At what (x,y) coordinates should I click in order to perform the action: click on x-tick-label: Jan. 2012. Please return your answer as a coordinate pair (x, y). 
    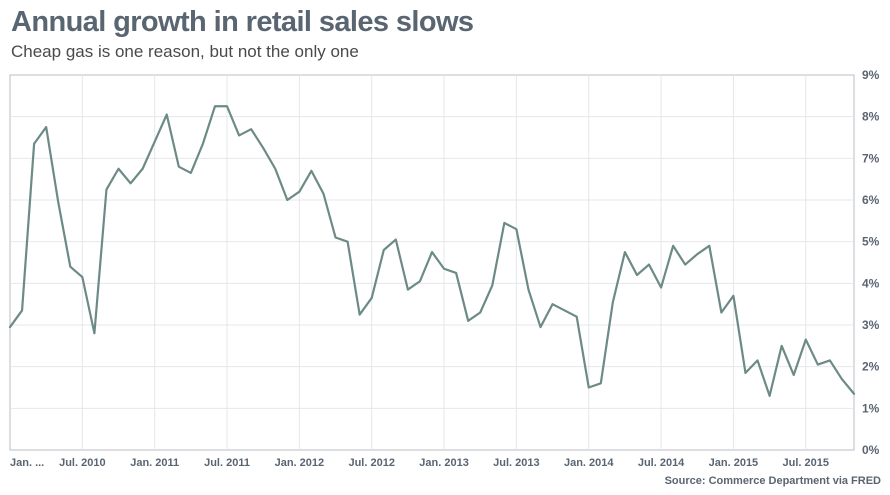
    Looking at the image, I should click on (300, 463).